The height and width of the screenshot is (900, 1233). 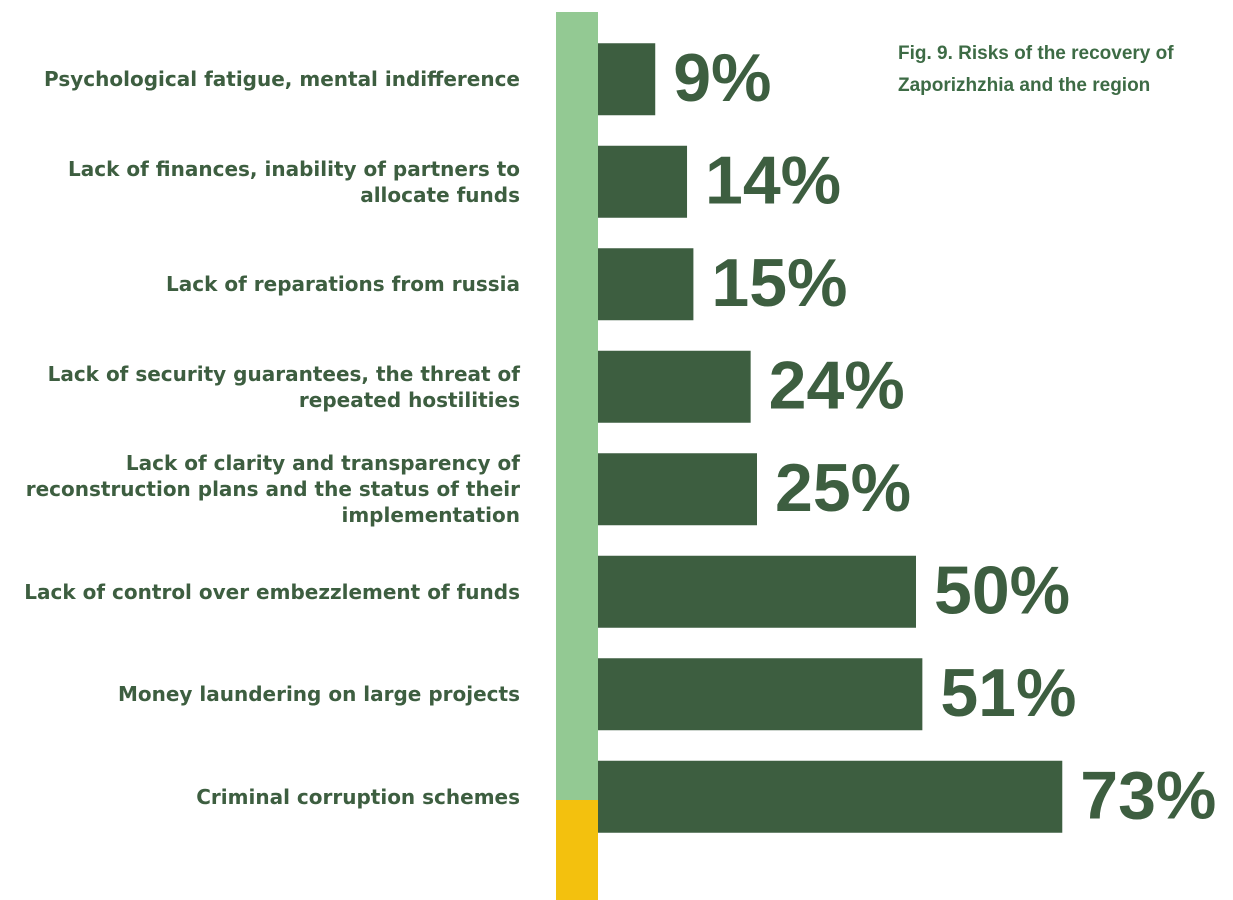 What do you see at coordinates (722, 78) in the screenshot?
I see `value-label: 9%` at bounding box center [722, 78].